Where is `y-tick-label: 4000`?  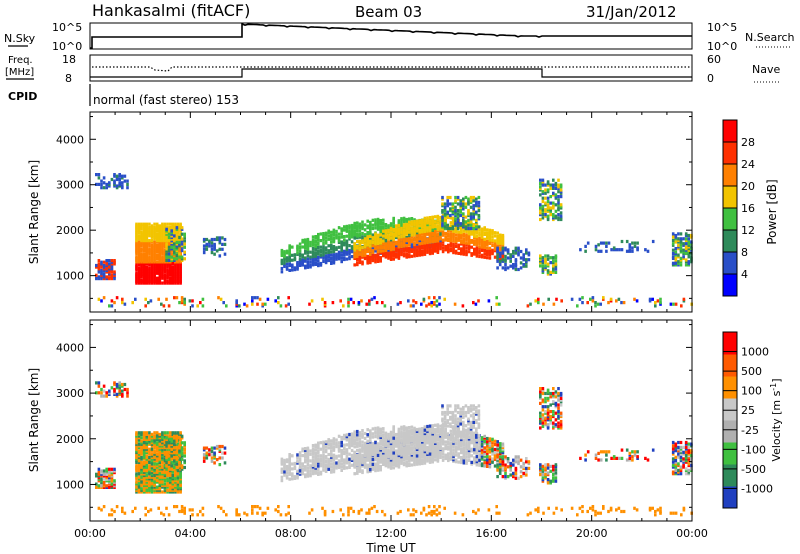
y-tick-label: 4000 is located at coordinates (70, 139).